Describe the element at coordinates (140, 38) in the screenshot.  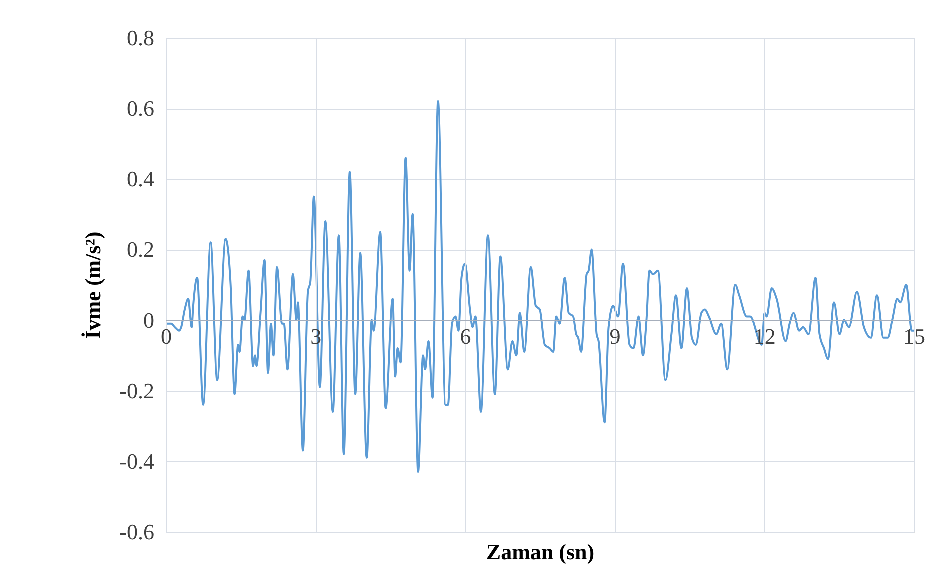
I see `y-tick-label: 0.8` at that location.